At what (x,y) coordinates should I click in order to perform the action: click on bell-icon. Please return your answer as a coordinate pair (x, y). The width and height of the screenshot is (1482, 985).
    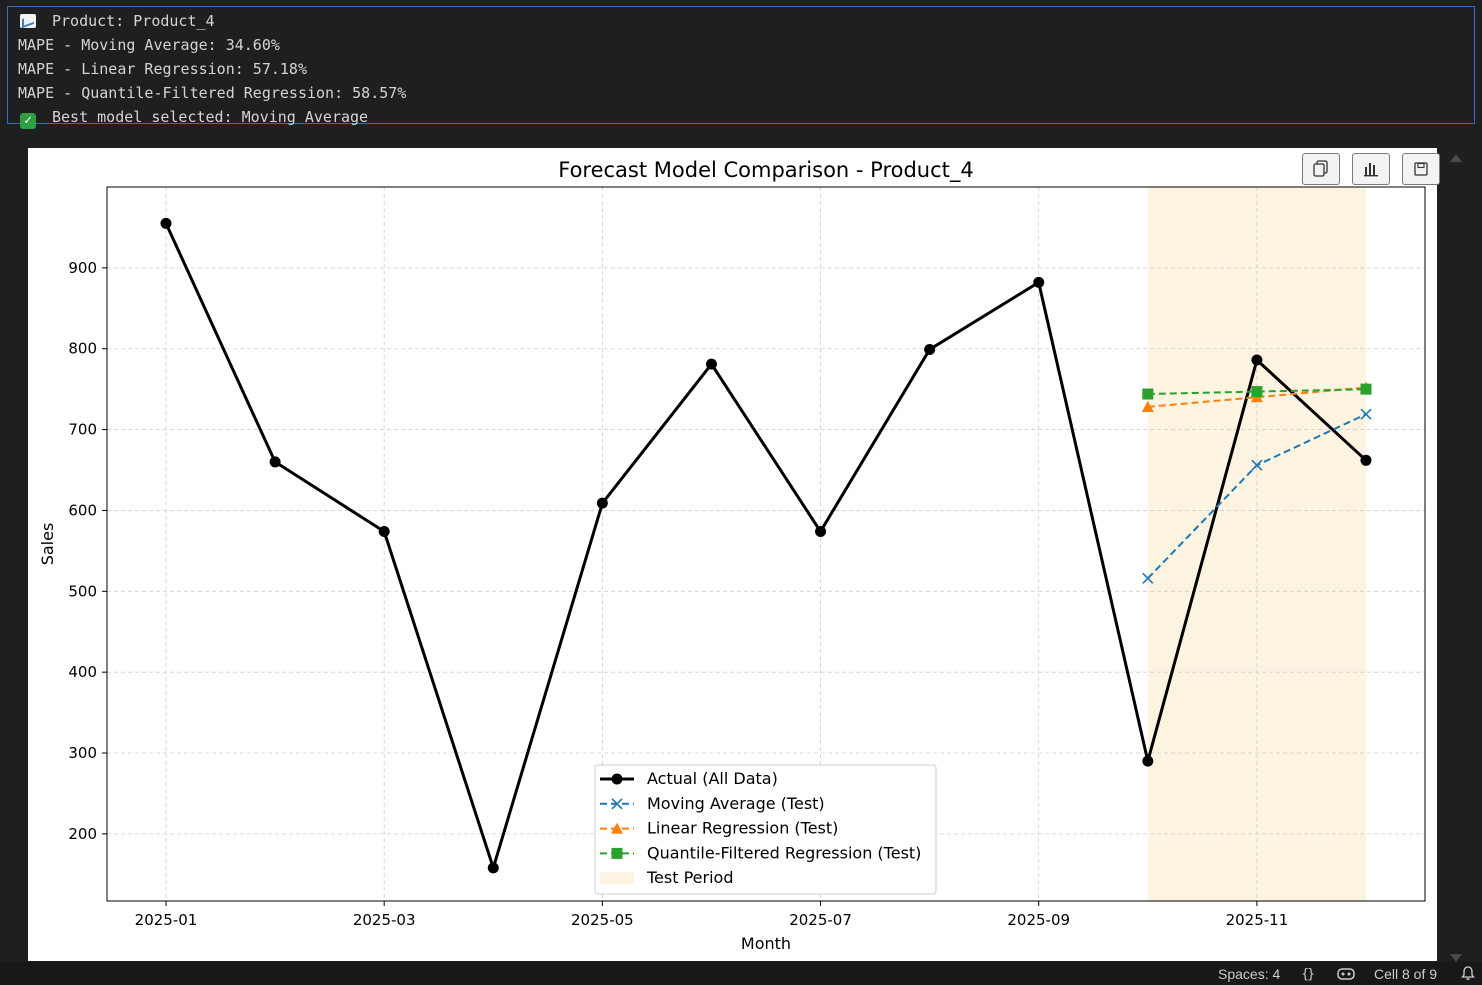
    Looking at the image, I should click on (1468, 974).